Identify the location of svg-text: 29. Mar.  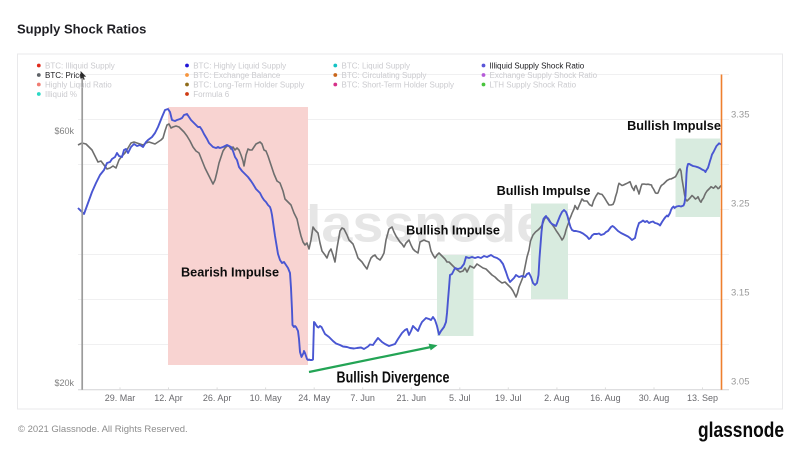
(120, 398).